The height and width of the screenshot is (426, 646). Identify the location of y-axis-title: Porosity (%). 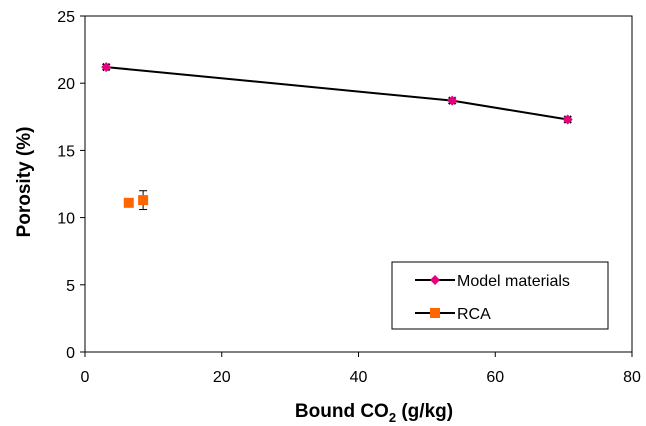
(24, 182).